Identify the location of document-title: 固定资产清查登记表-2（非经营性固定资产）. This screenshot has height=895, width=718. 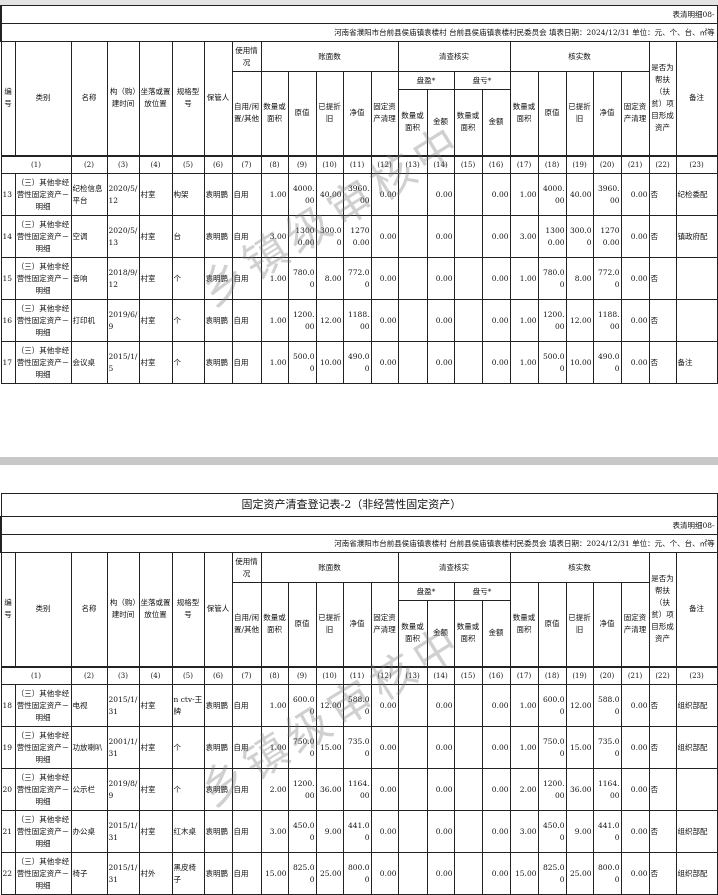
(359, 505).